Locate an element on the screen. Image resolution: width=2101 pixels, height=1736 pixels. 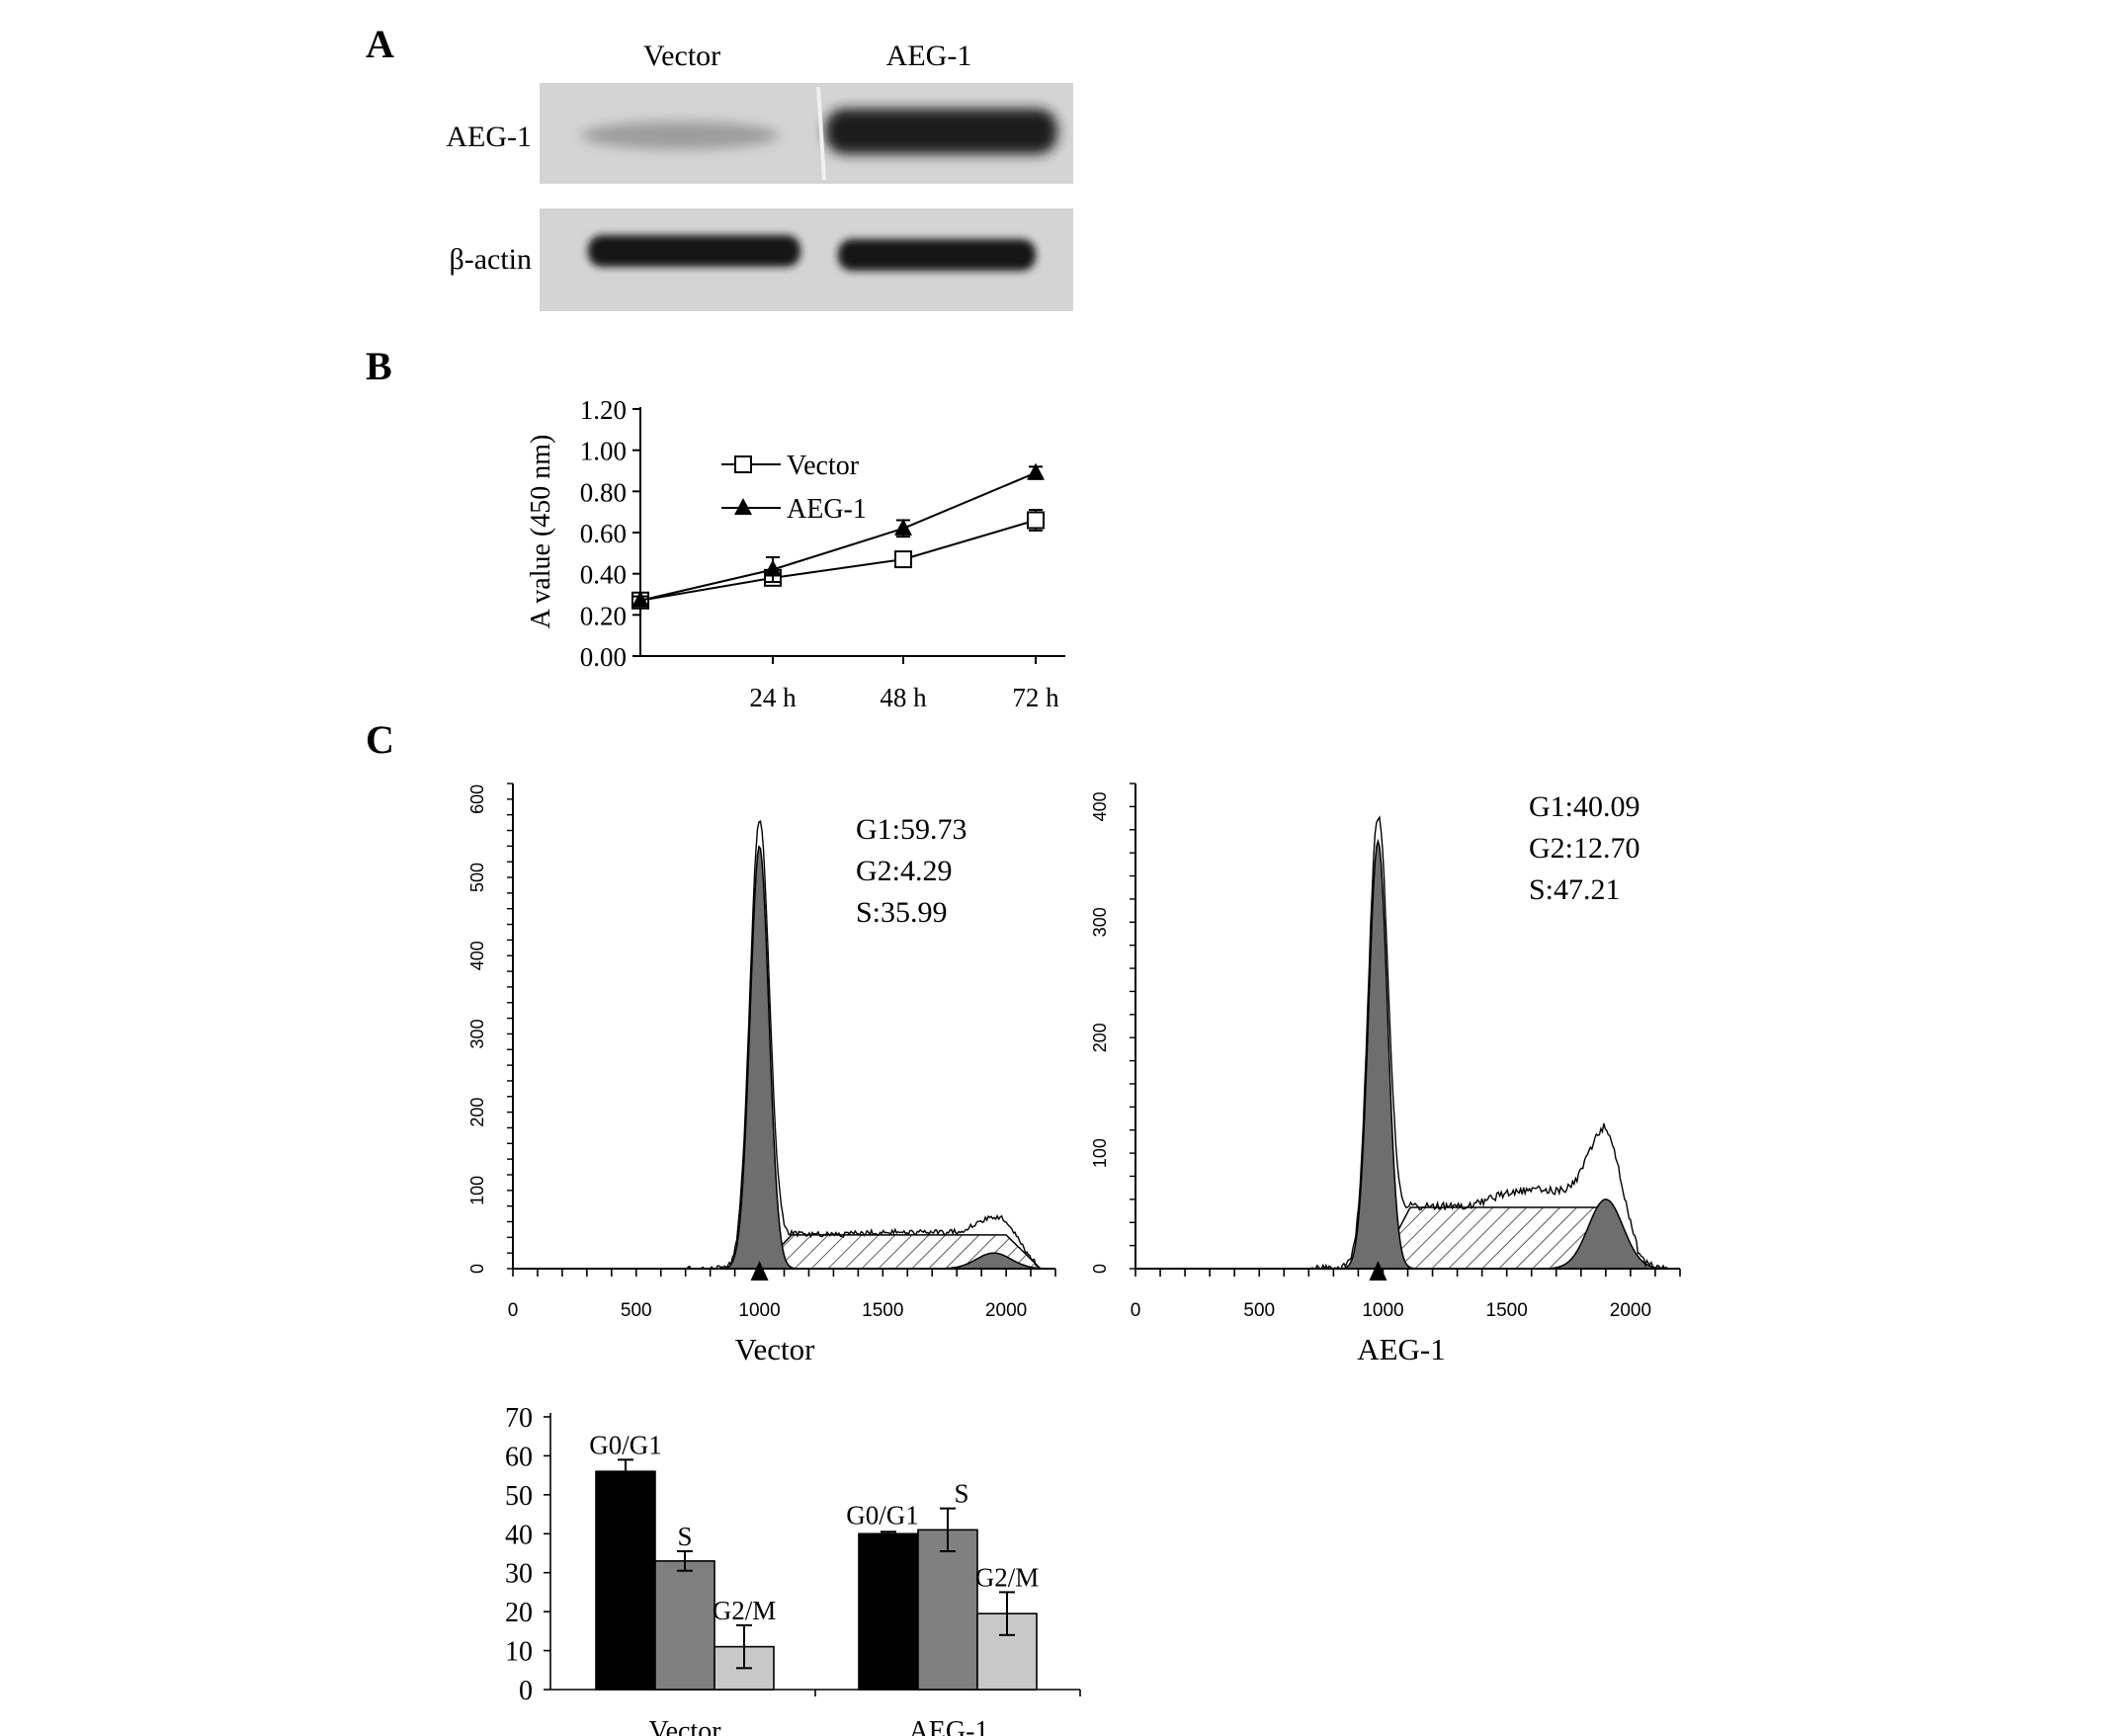
line-chart-y-tick-label: 0.00 is located at coordinates (603, 657).